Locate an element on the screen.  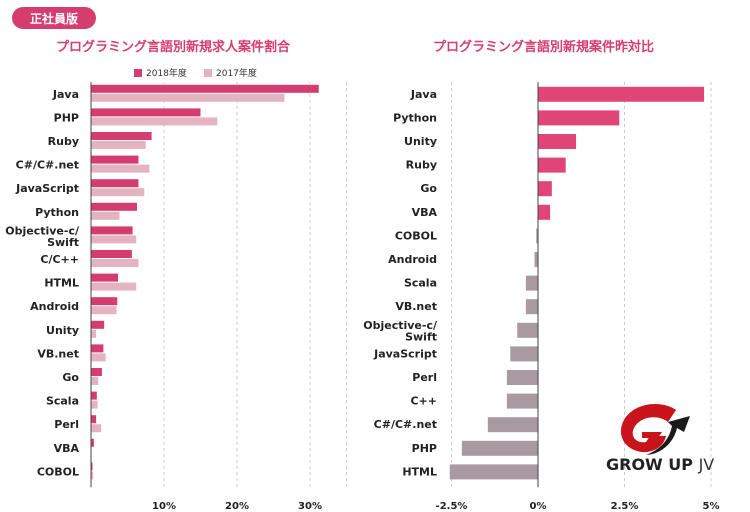
left-category-label: Scala is located at coordinates (62, 401).